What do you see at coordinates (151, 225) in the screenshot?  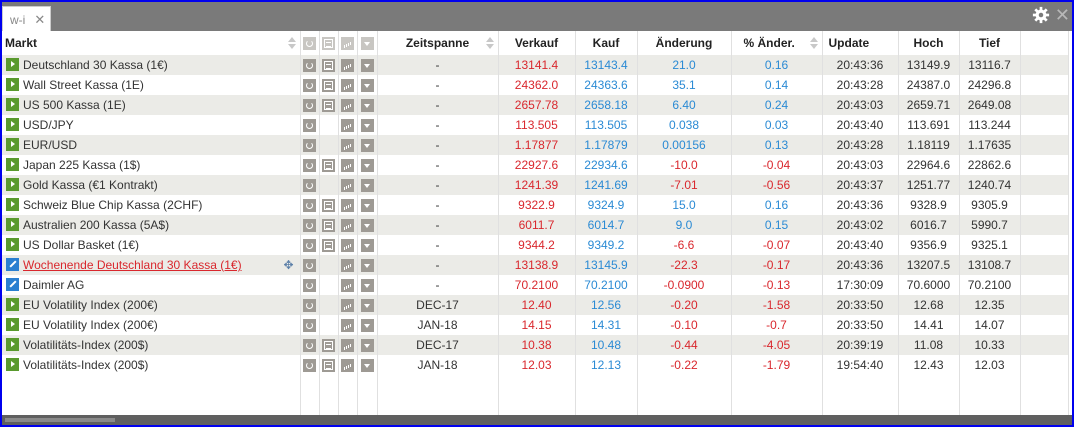 I see `market-name-cell: Australien 200 Kassa (5A$)` at bounding box center [151, 225].